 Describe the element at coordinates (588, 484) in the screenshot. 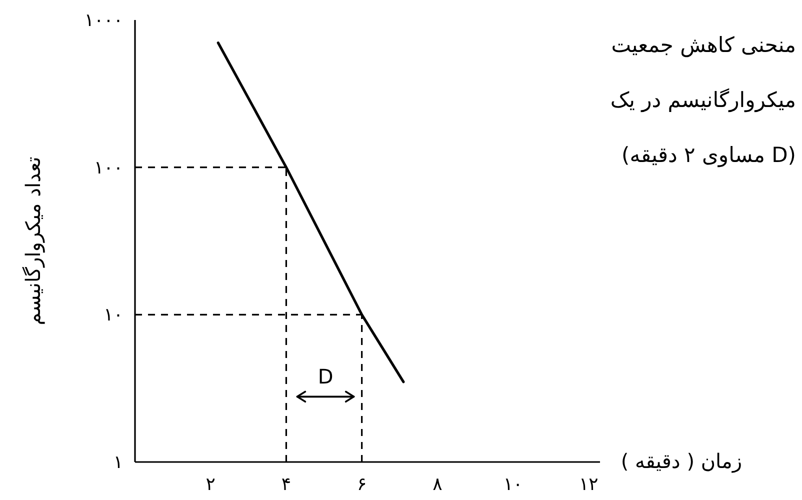

I see `x-tick-label: ۱۲` at that location.